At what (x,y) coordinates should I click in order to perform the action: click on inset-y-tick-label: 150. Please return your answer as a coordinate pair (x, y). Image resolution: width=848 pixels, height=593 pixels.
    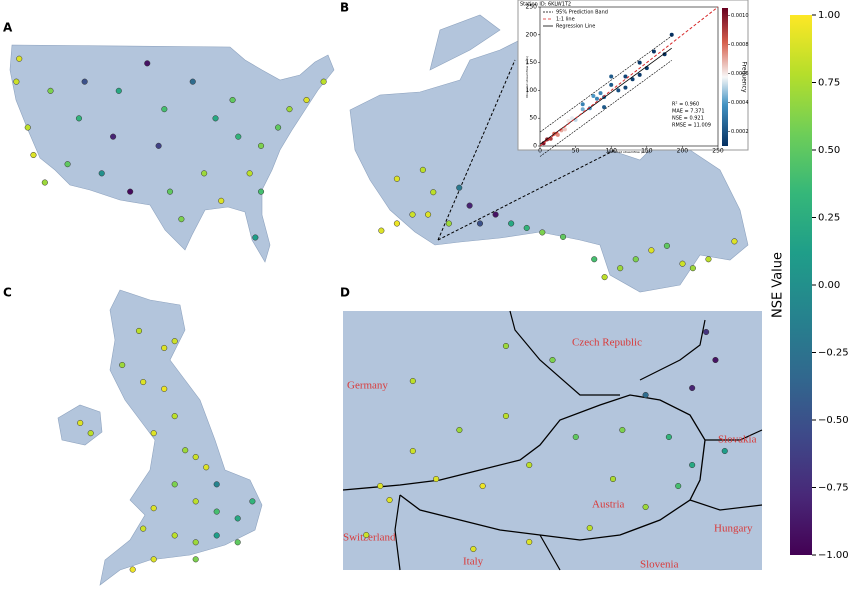
    Looking at the image, I should click on (532, 62).